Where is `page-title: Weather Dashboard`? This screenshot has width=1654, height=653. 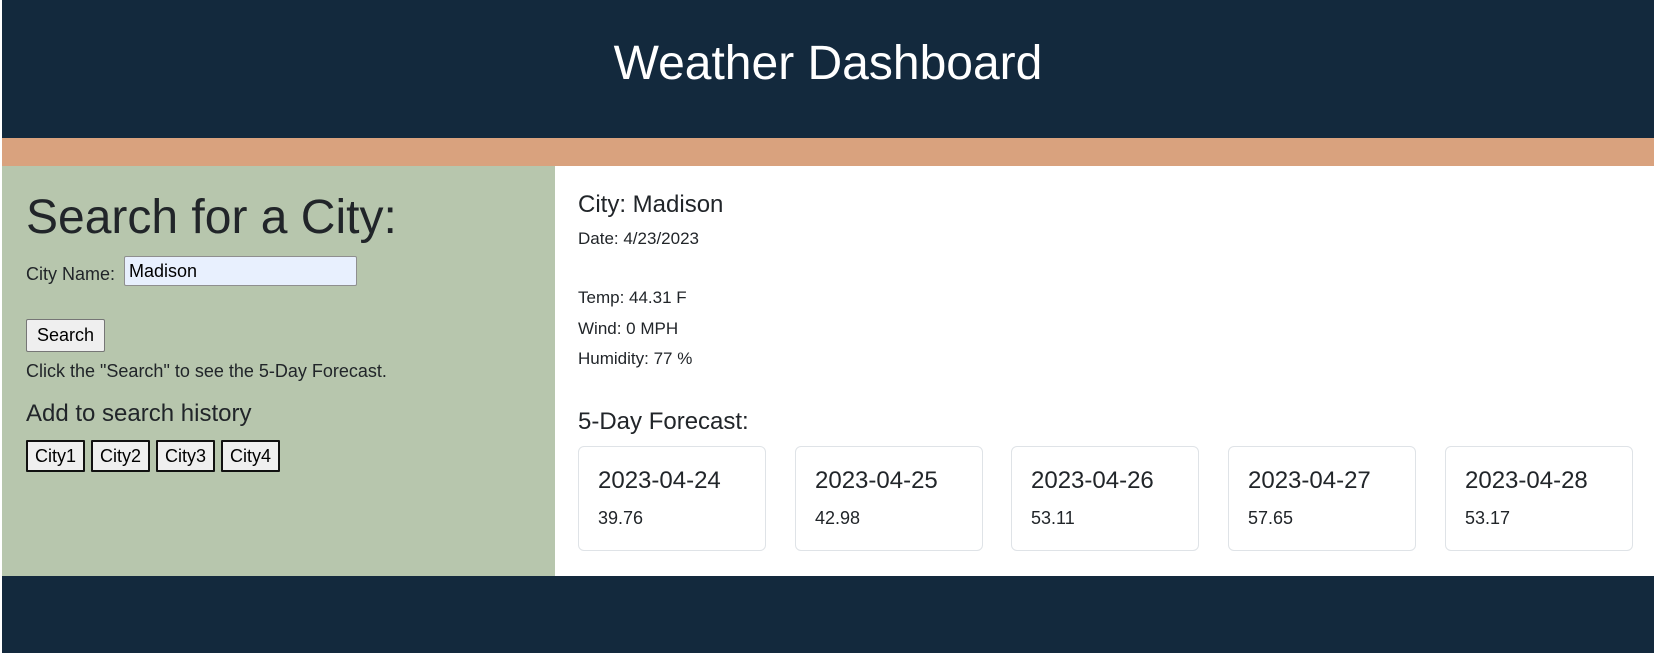 page-title: Weather Dashboard is located at coordinates (828, 63).